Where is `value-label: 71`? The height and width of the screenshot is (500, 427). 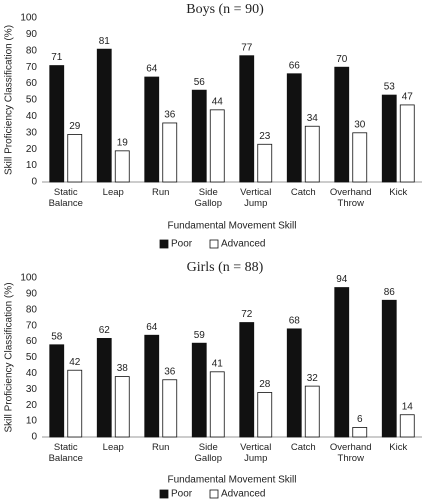
value-label: 71 is located at coordinates (57, 57).